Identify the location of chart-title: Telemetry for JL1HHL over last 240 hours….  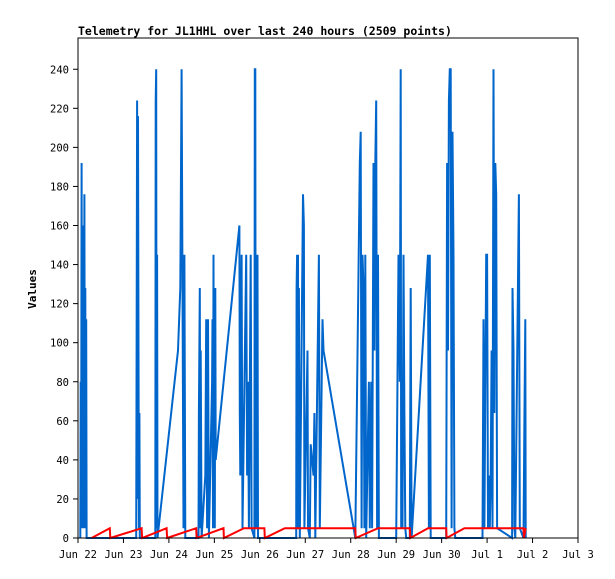
(265, 31).